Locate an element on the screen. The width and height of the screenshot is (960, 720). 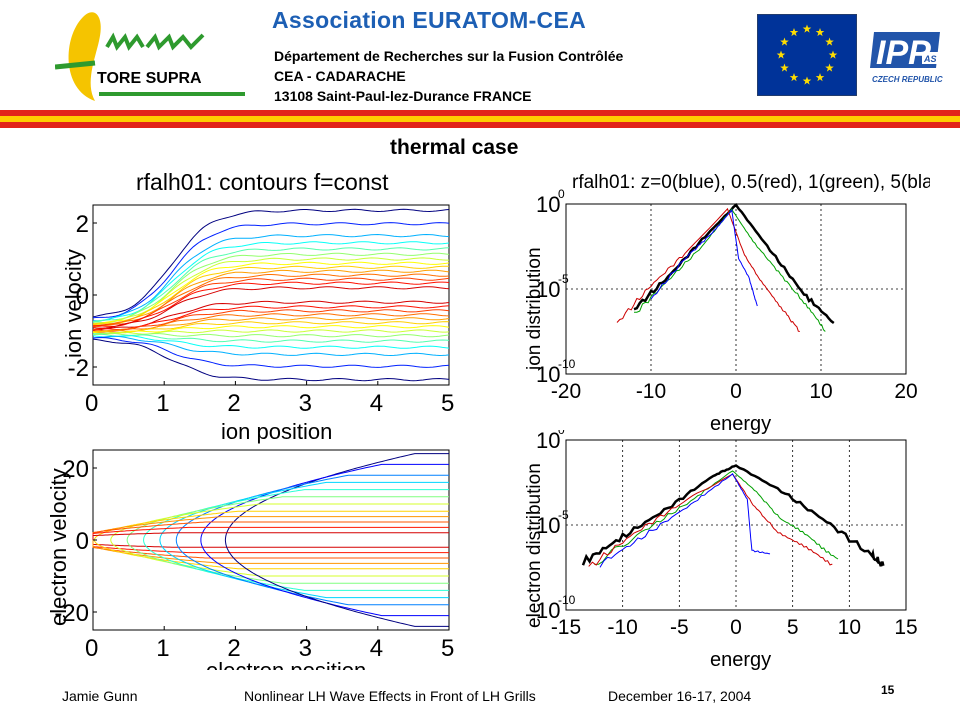
ipp-logo-sup: AS is located at coordinates (930, 59).